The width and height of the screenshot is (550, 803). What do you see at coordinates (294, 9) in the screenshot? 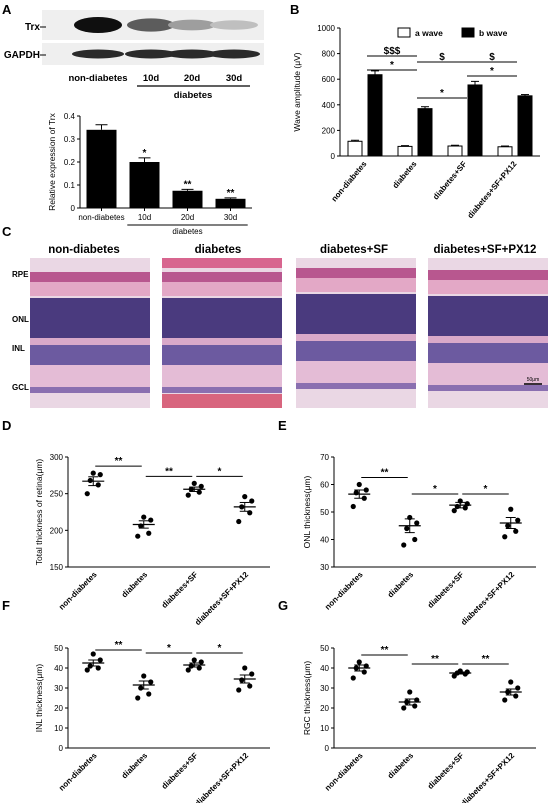
I see `panel-label-b: B` at bounding box center [294, 9].